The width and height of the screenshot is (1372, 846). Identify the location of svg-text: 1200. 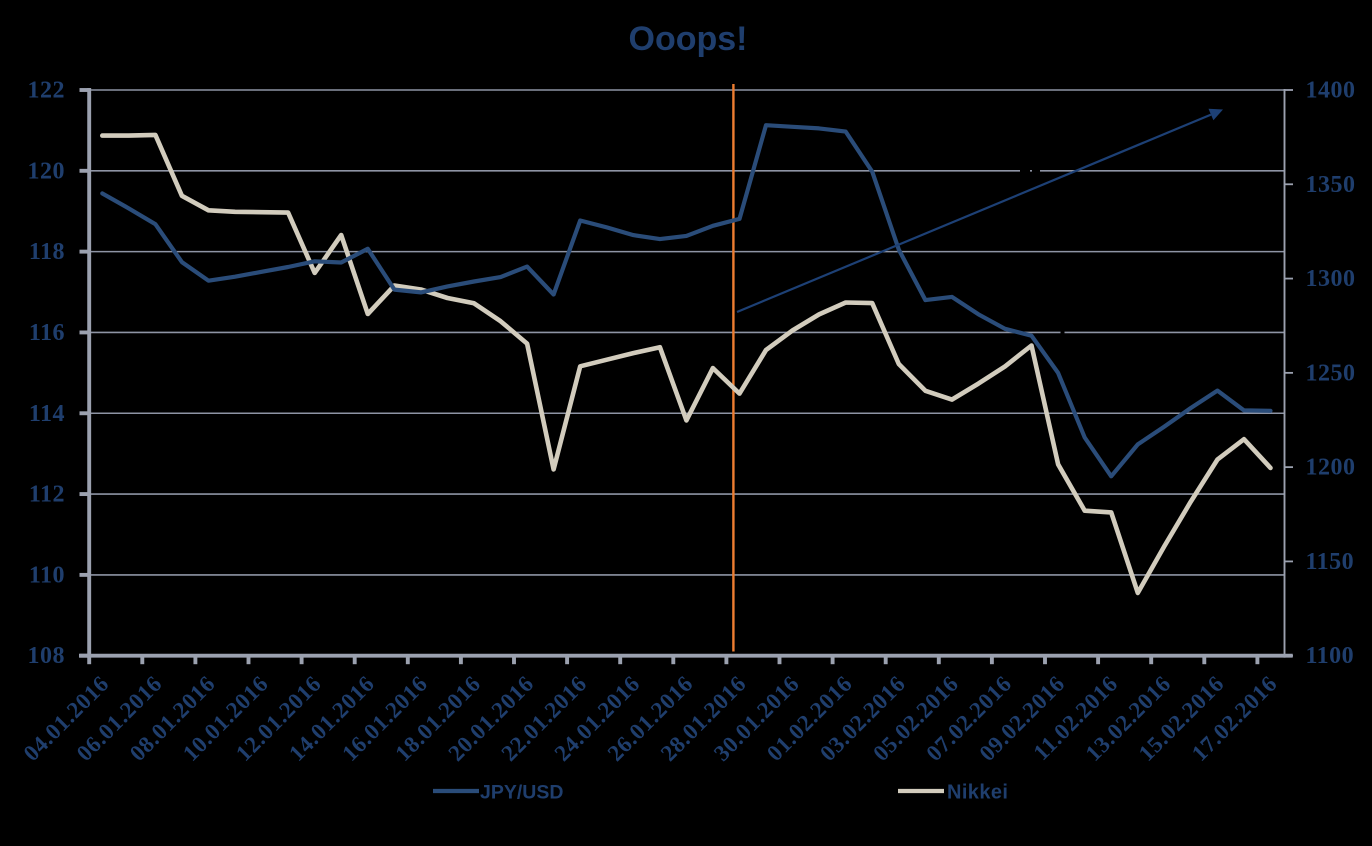
(1331, 468).